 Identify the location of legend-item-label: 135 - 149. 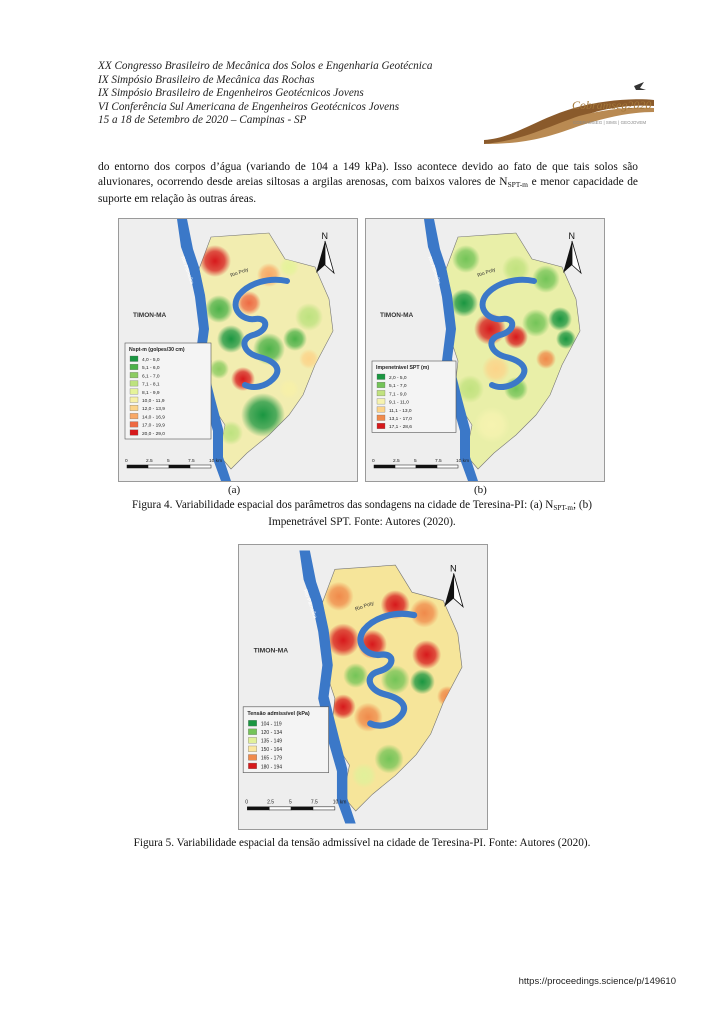
(271, 742).